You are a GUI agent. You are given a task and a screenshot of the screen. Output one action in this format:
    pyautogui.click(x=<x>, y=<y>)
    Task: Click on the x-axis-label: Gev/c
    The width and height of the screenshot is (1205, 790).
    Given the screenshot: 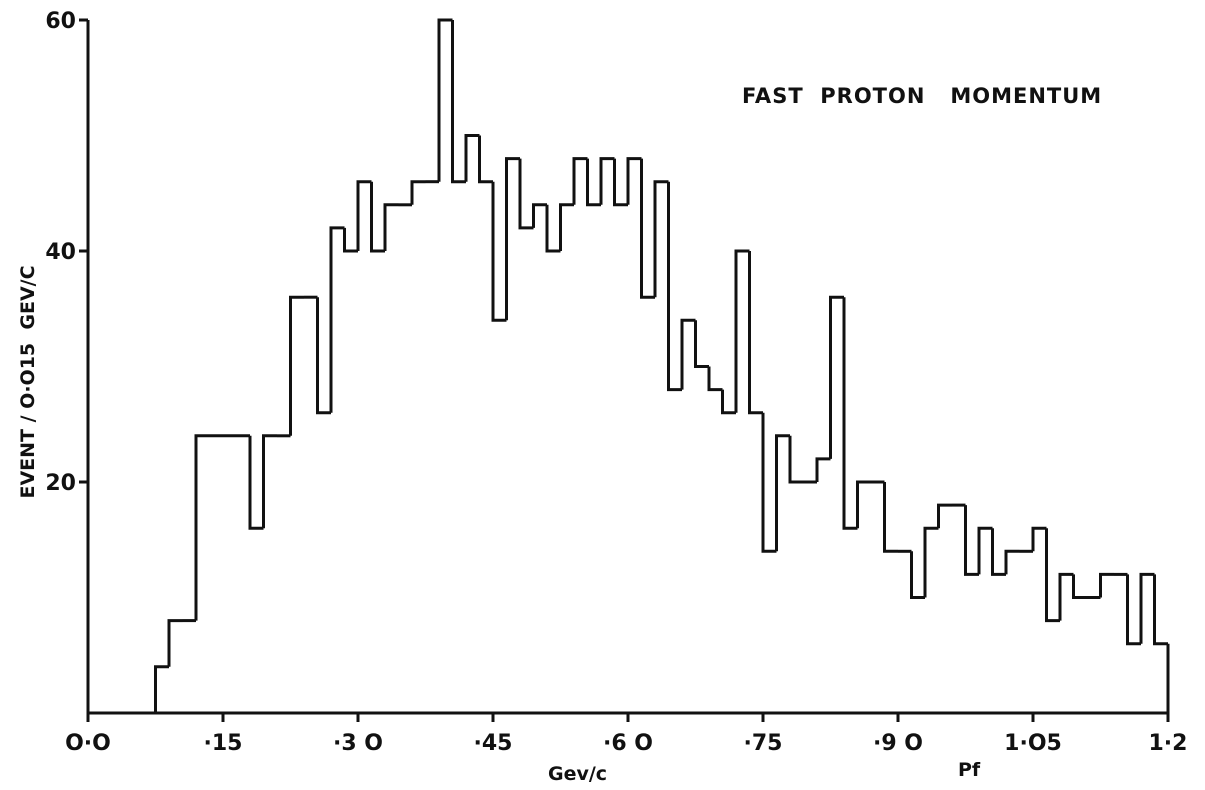 What is the action you would take?
    pyautogui.click(x=577, y=774)
    